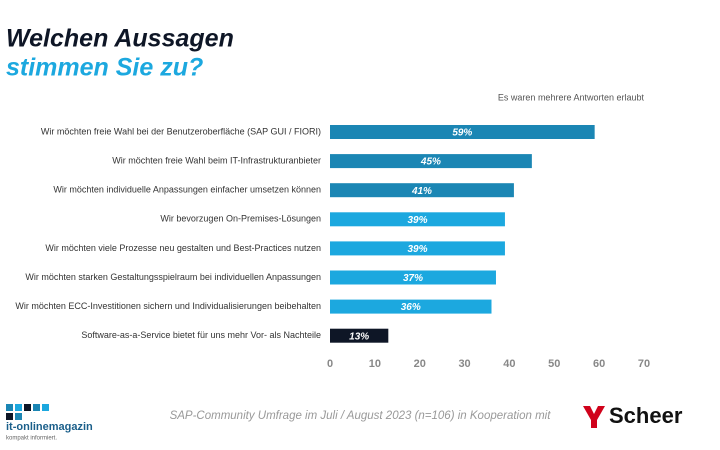 This screenshot has height=450, width=720. I want to click on category-label: Wir bevorzugen On-Premises-Lösungen, so click(240, 219).